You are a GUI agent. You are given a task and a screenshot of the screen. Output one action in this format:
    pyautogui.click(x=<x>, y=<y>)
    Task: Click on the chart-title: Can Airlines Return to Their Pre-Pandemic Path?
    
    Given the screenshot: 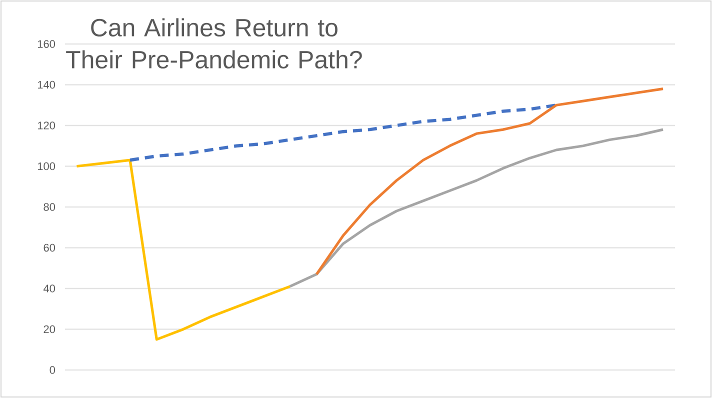 What is the action you would take?
    pyautogui.click(x=214, y=43)
    